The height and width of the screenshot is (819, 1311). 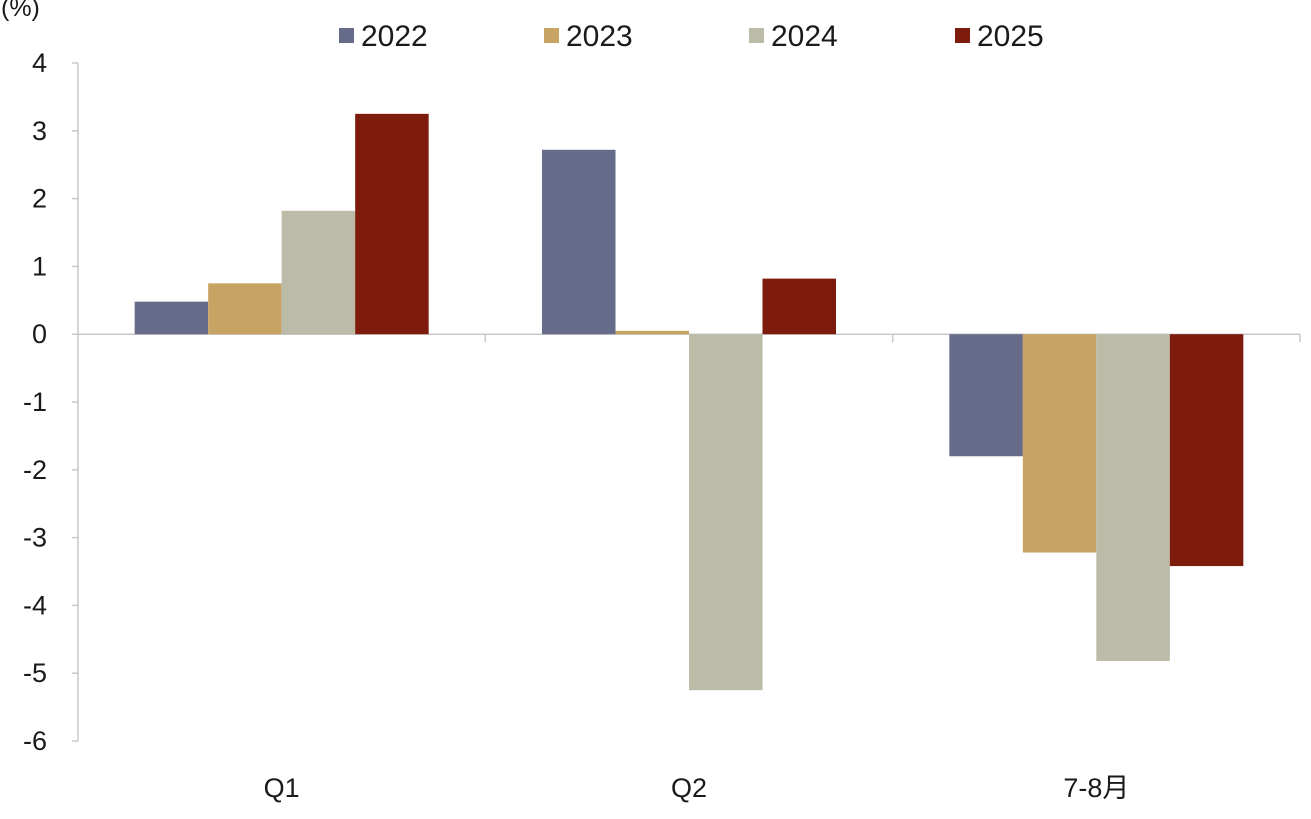 I want to click on legend-label-2023: 2023, so click(x=599, y=36).